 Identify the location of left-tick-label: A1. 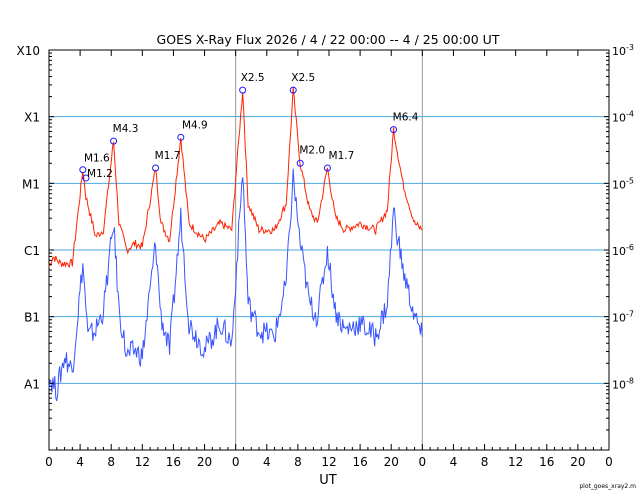
(32, 384).